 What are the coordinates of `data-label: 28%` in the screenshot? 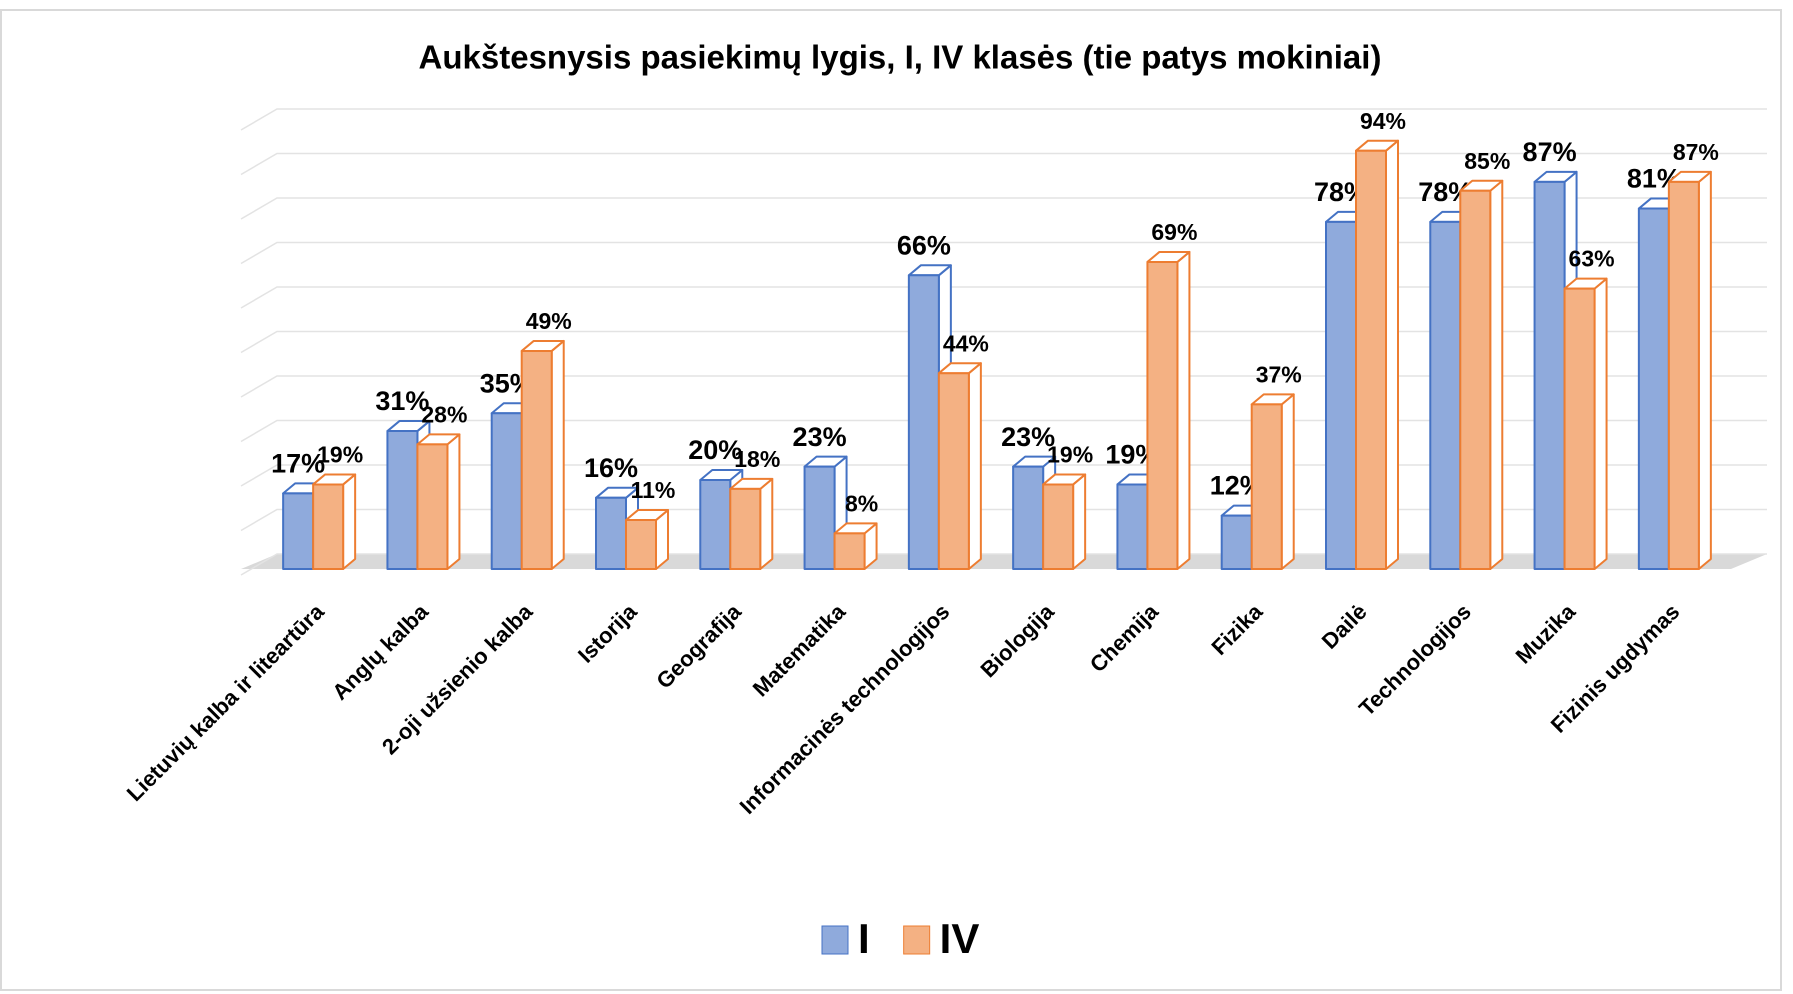 It's located at (444, 414).